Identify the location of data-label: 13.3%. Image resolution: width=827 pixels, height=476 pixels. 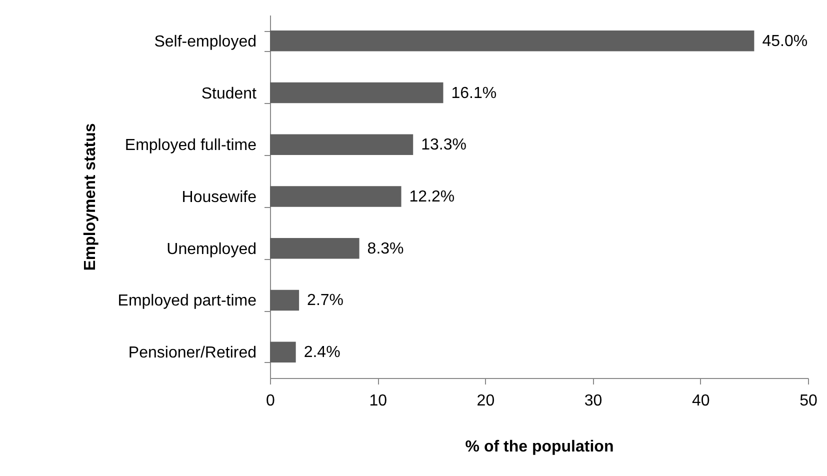
(443, 145).